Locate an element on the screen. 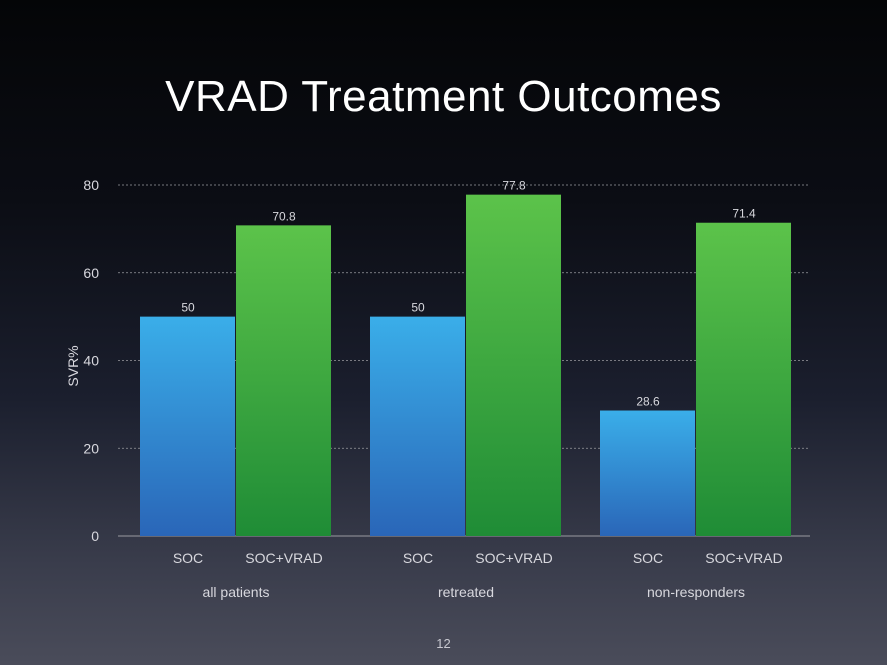 The height and width of the screenshot is (665, 887). y-tick-label: 40 is located at coordinates (91, 361).